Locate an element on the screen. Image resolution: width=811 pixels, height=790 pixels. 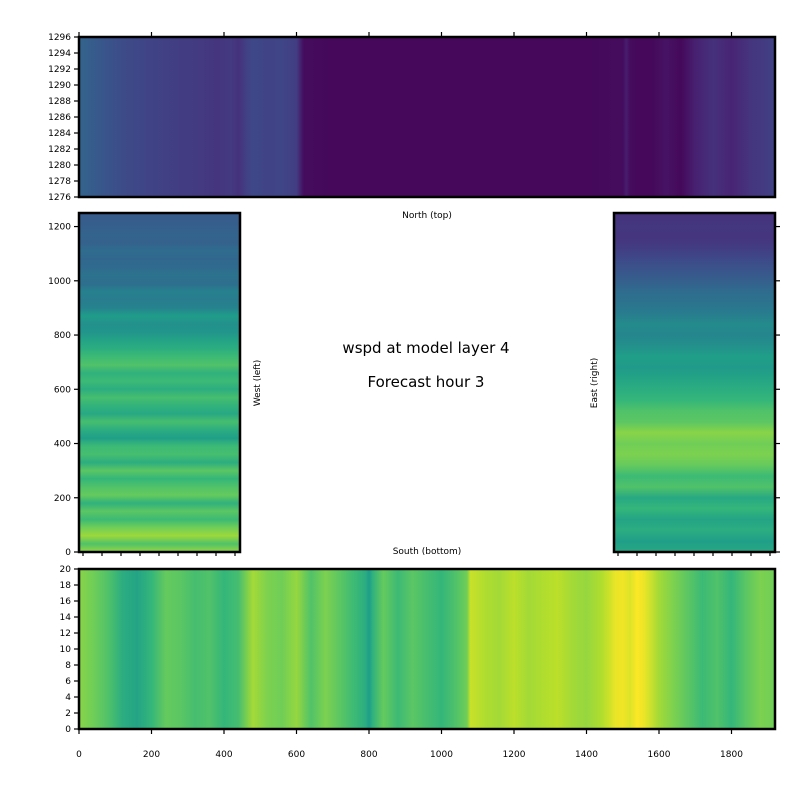
south-ytick-label: 2 is located at coordinates (68, 714).